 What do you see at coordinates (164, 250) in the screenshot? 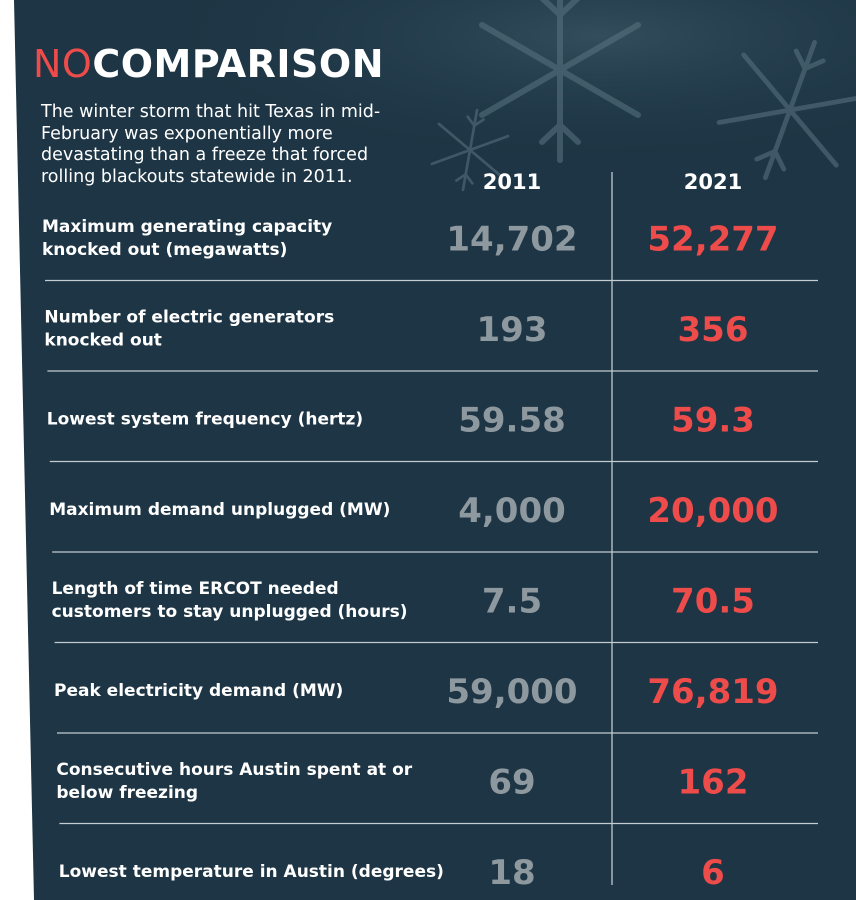
I see `row-label: knocked out (megawatts)` at bounding box center [164, 250].